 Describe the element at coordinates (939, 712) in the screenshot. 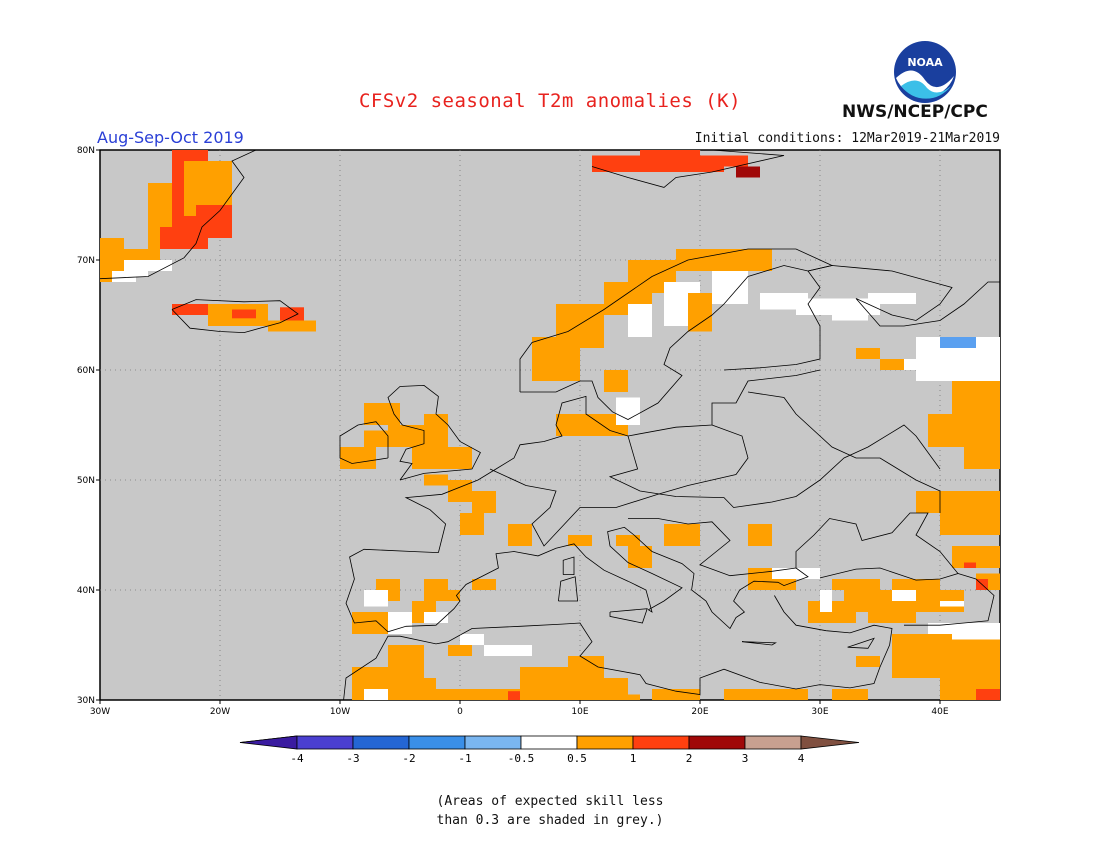

I see `lon-tick-label: 40E` at that location.